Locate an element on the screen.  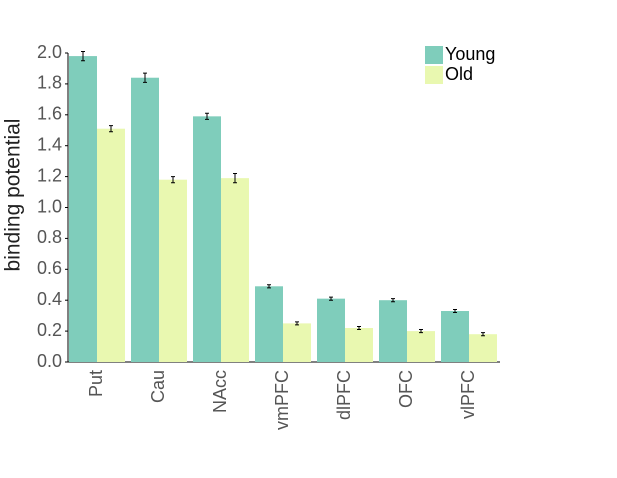
y-tick-label: 1.8 is located at coordinates (49, 83).